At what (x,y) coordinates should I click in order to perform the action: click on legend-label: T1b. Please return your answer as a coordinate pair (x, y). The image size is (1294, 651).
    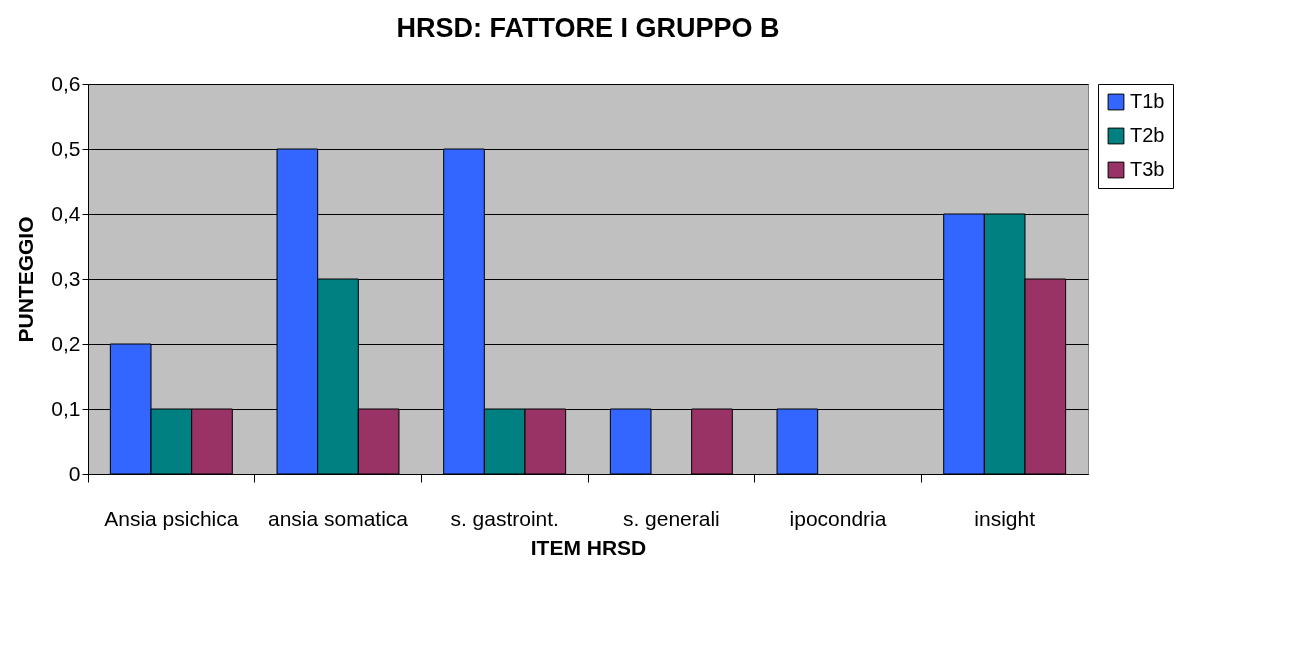
    Looking at the image, I should click on (1147, 101).